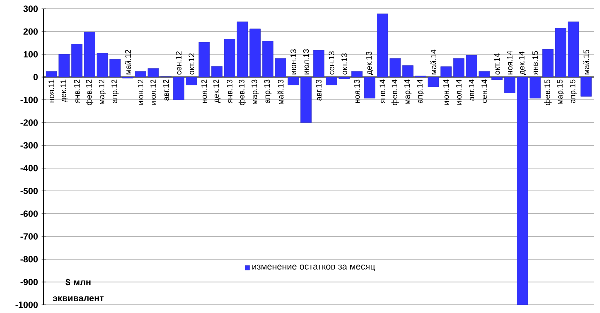  What do you see at coordinates (78, 290) in the screenshot?
I see `annotation: $ млн эквивалент` at bounding box center [78, 290].